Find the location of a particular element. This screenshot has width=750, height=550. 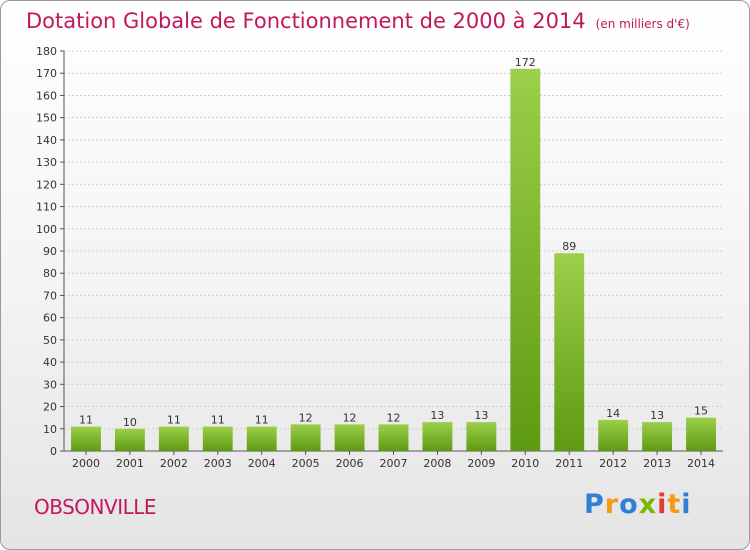

logo-letter: t is located at coordinates (674, 504).